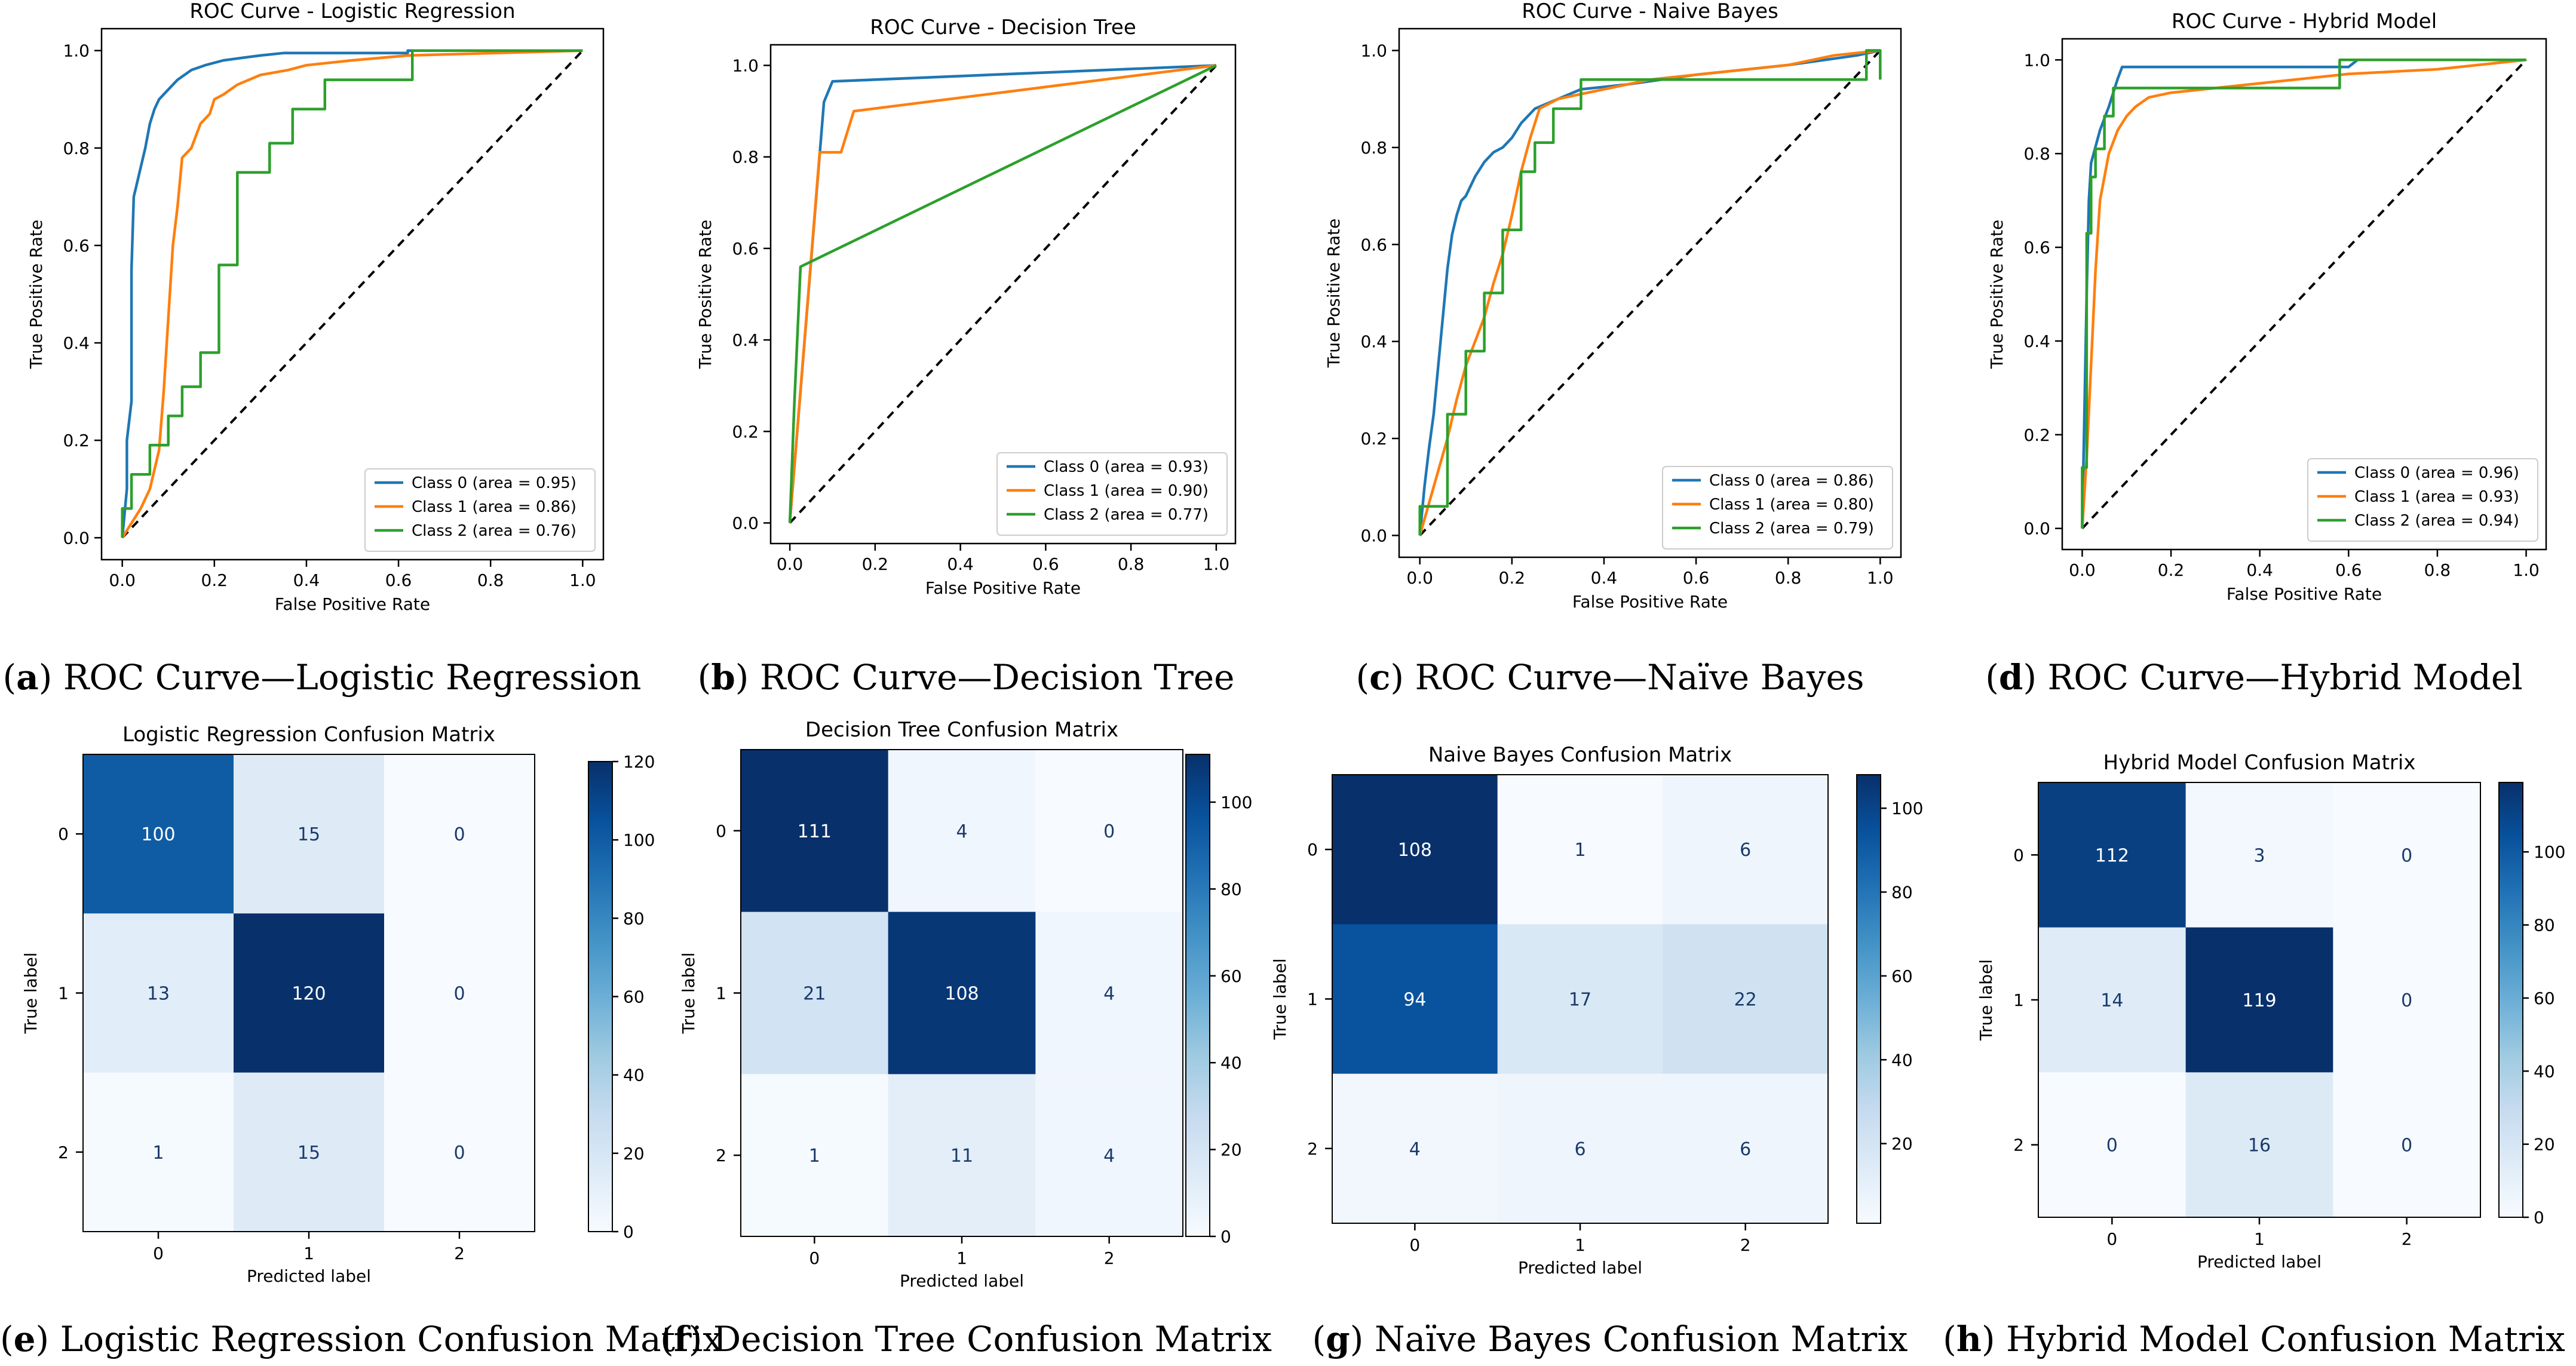 Image resolution: width=2576 pixels, height=1366 pixels. Describe the element at coordinates (361, 1339) in the screenshot. I see `caption-e: (e) Logistic Regression Confusion Matrix` at that location.